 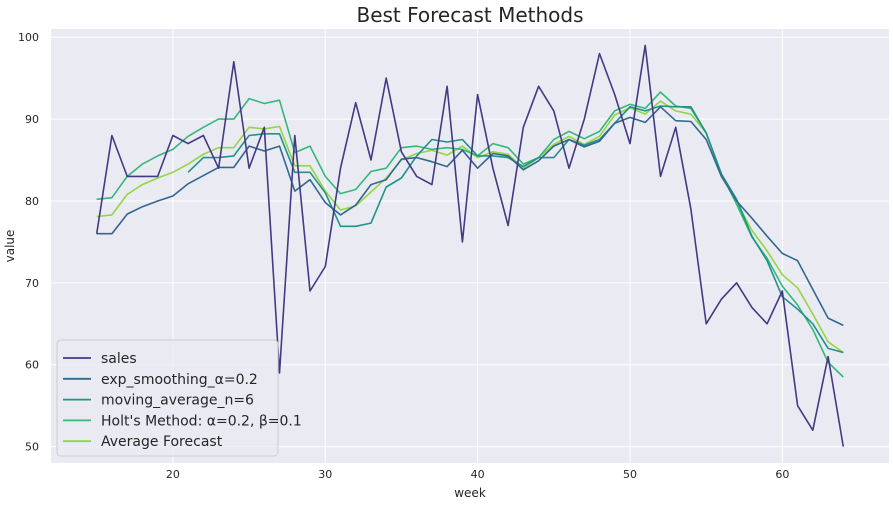 What do you see at coordinates (28, 37) in the screenshot?
I see `y-tick-label: 100` at bounding box center [28, 37].